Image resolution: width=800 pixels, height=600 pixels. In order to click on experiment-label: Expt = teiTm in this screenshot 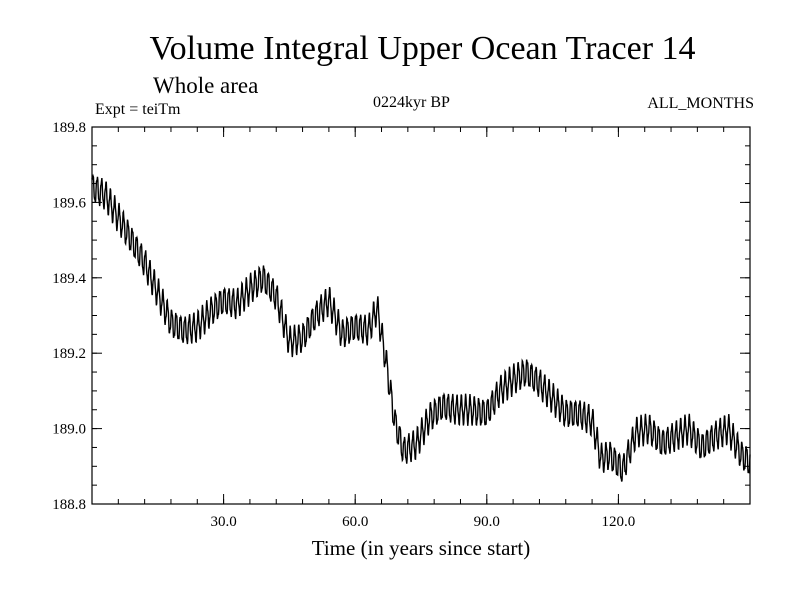, I will do `click(138, 109)`.